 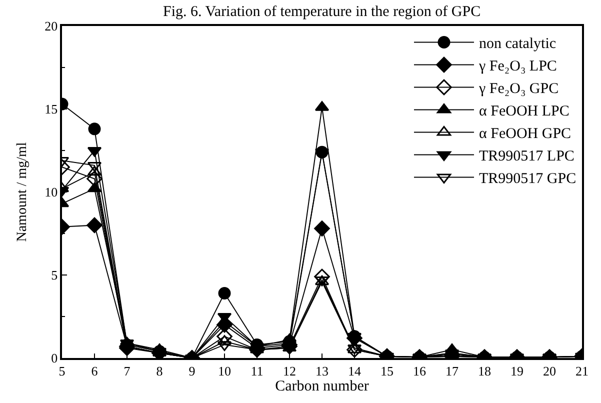 What do you see at coordinates (355, 370) in the screenshot?
I see `x-tick-label: 14` at bounding box center [355, 370].